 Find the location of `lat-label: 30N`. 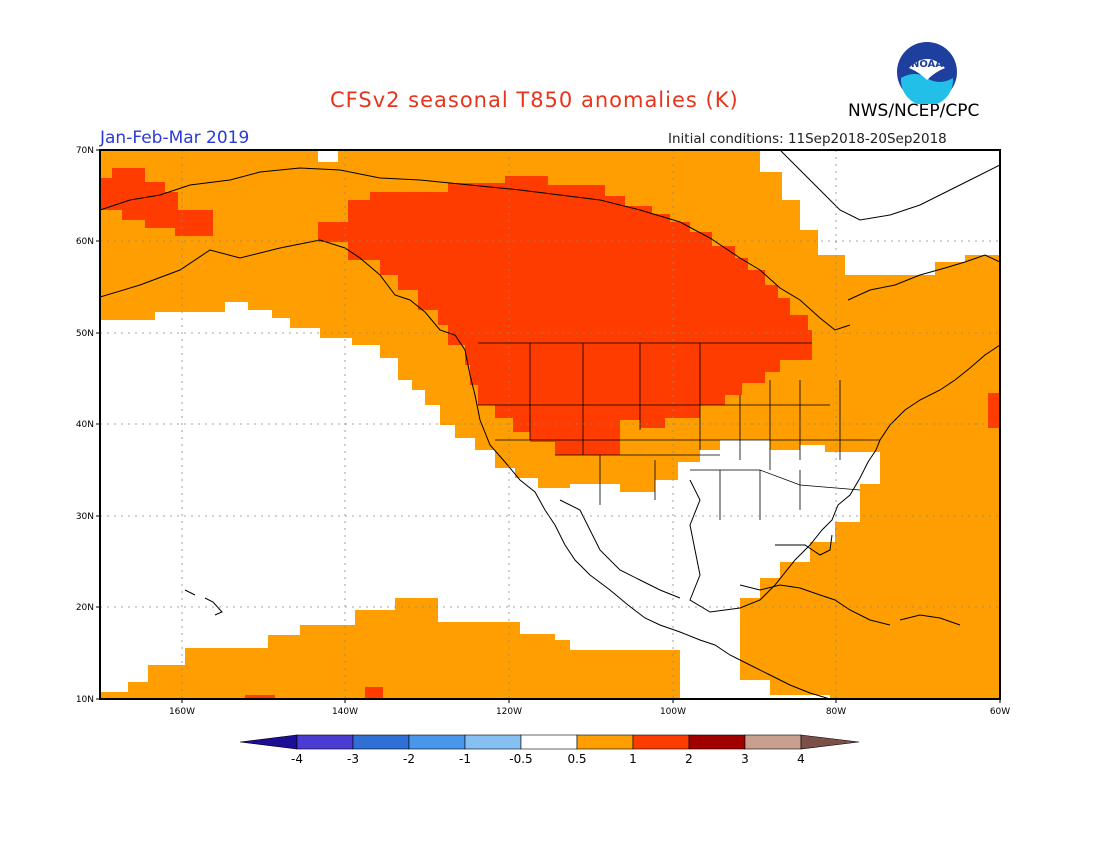

lat-label: 30N is located at coordinates (85, 517).